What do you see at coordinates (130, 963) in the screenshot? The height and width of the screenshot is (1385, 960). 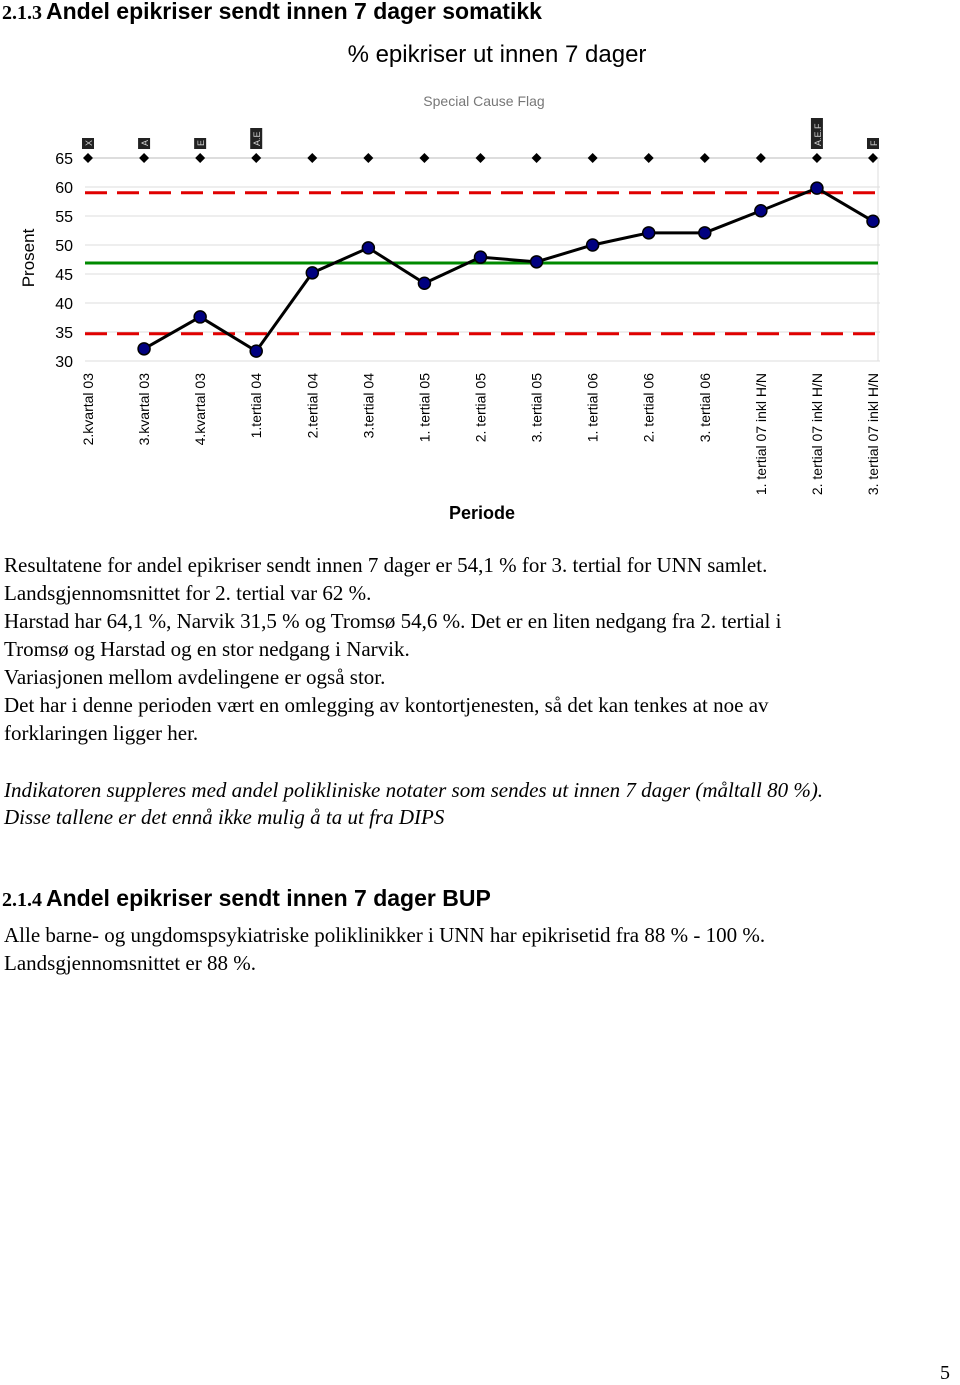 I see `text-line: Landsgjennomsnittet er 88 %.` at bounding box center [130, 963].